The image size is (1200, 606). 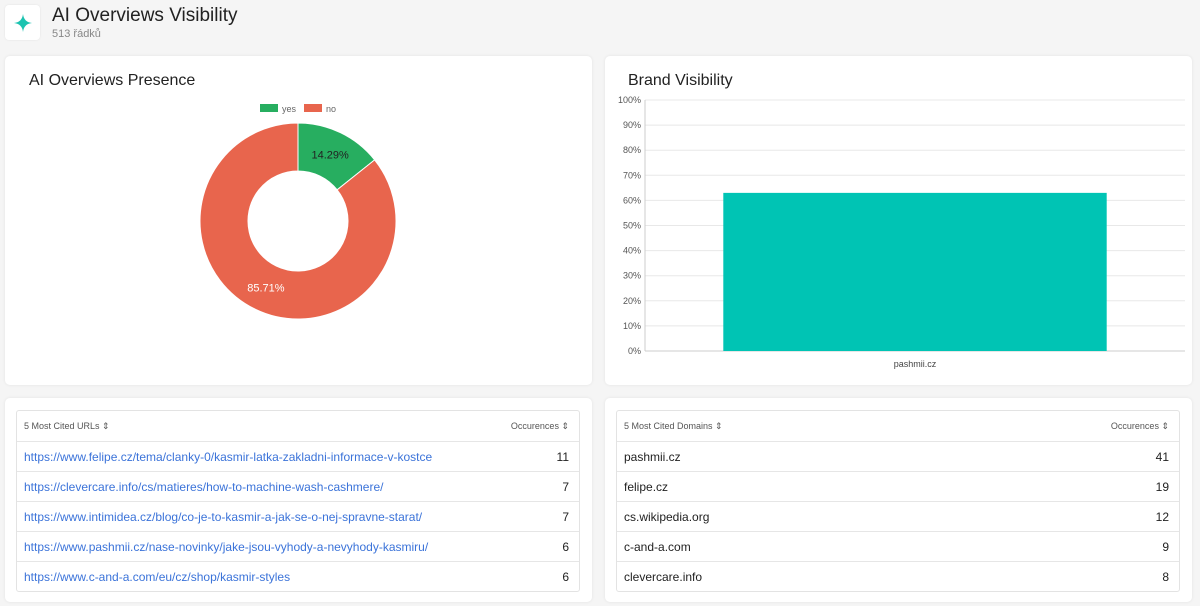 What do you see at coordinates (562, 456) in the screenshot?
I see `occurence-count: 11` at bounding box center [562, 456].